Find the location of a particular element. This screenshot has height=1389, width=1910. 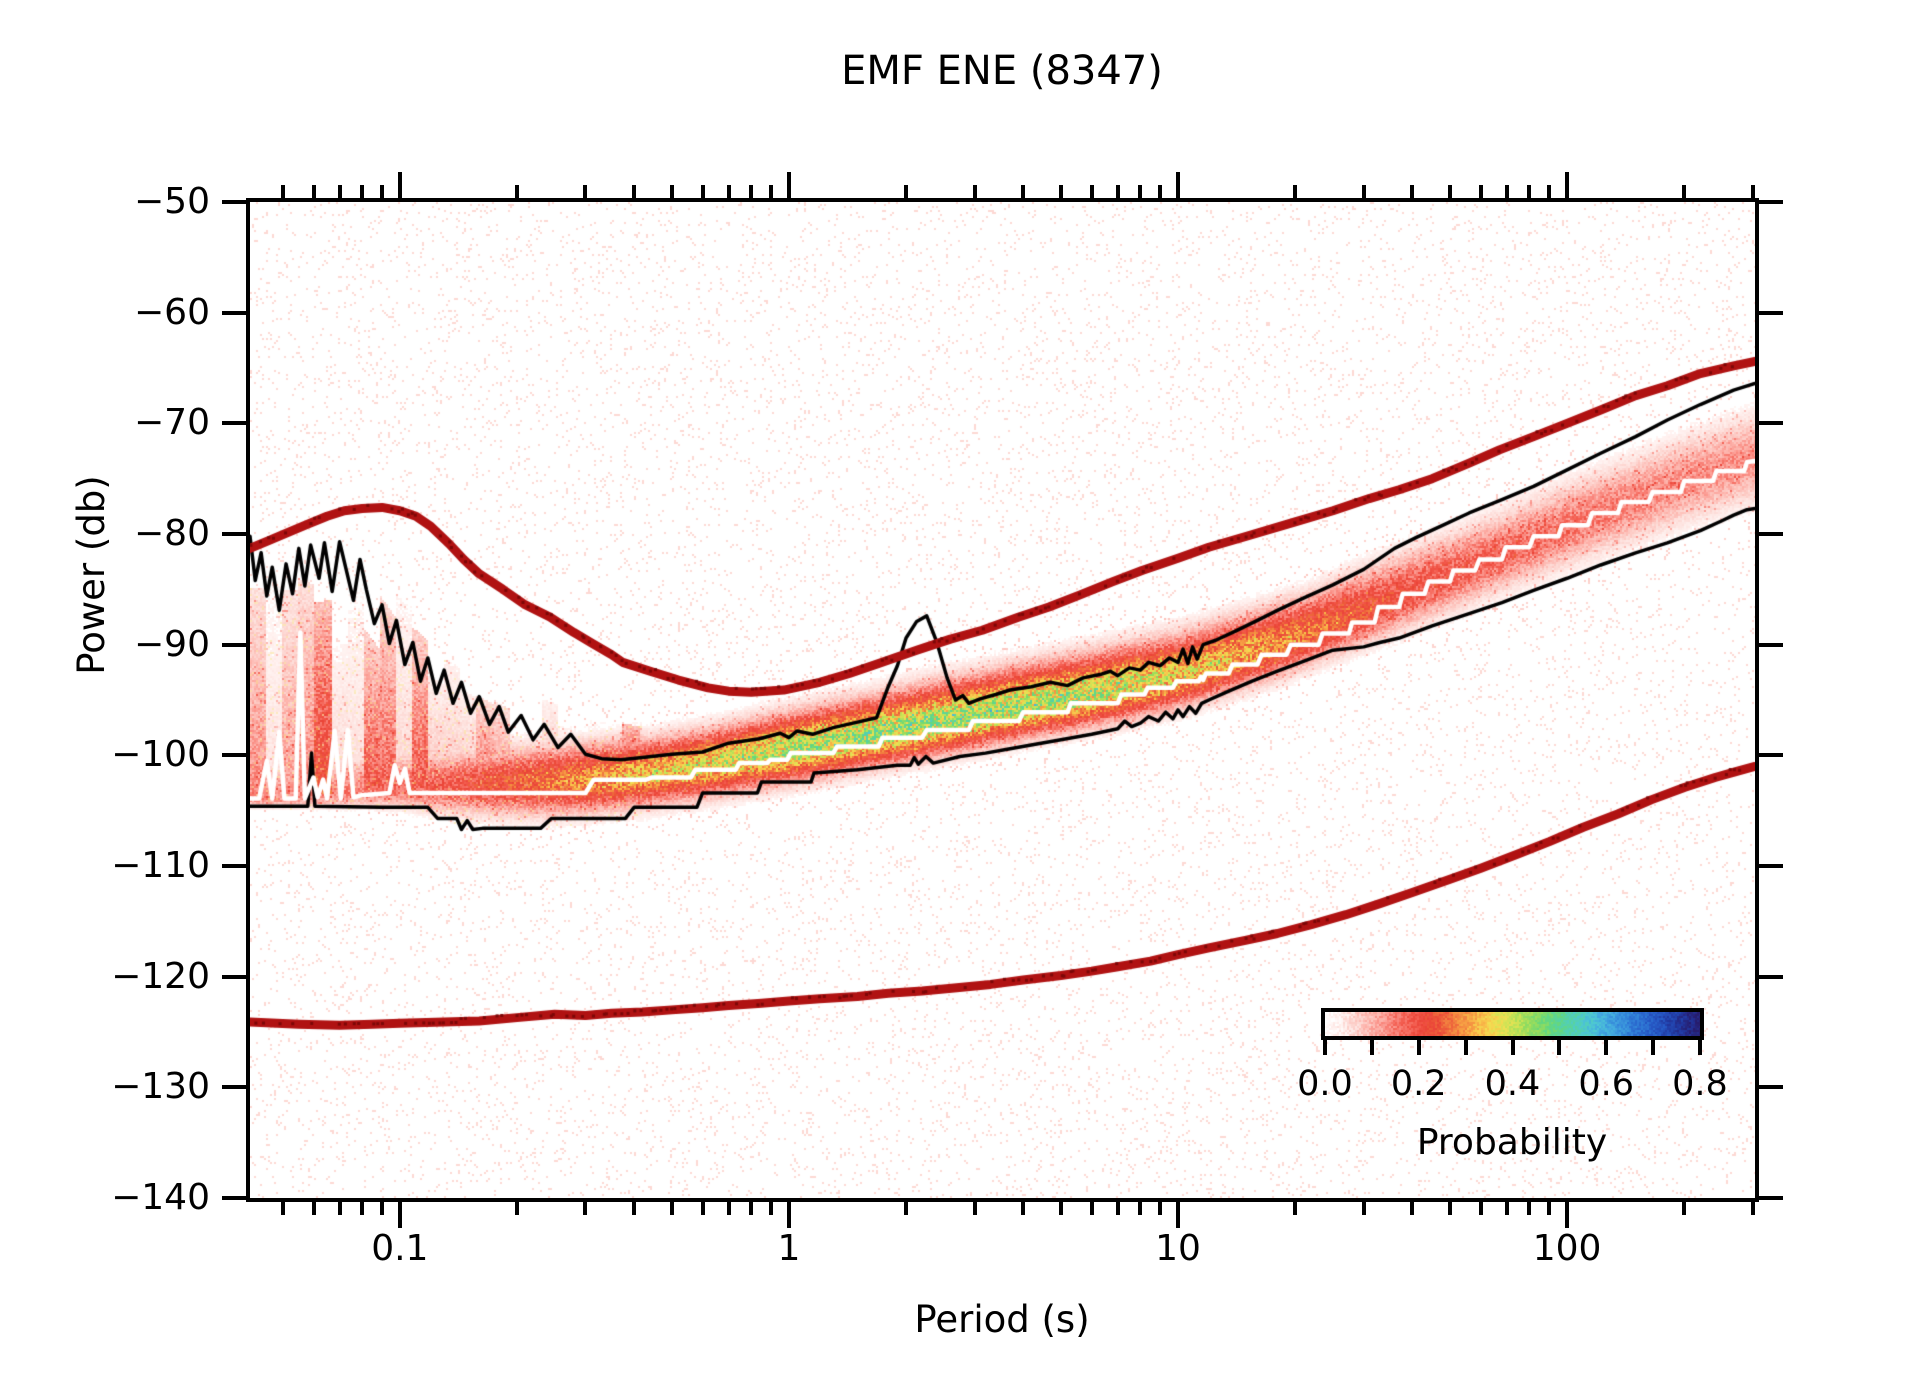

colorbar-tick-label: 0.6 is located at coordinates (1606, 1084).